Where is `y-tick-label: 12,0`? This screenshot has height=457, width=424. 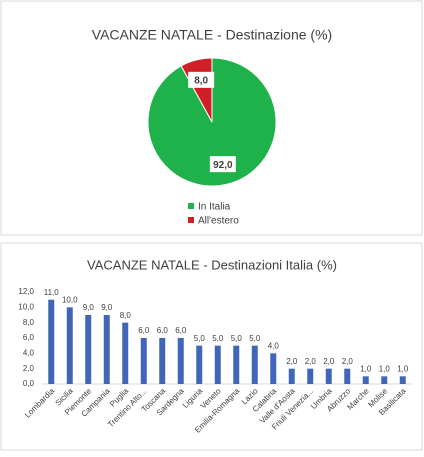 y-tick-label: 12,0 is located at coordinates (26, 291).